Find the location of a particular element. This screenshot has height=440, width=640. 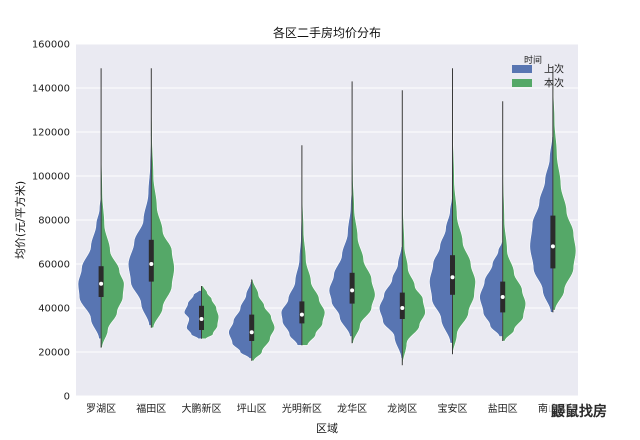

legend-label-0: 上次 is located at coordinates (554, 69).